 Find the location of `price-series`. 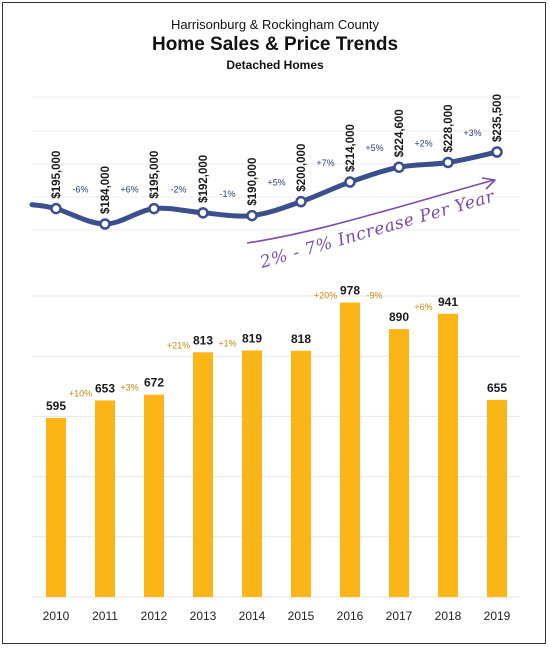

price-series is located at coordinates (266, 188).